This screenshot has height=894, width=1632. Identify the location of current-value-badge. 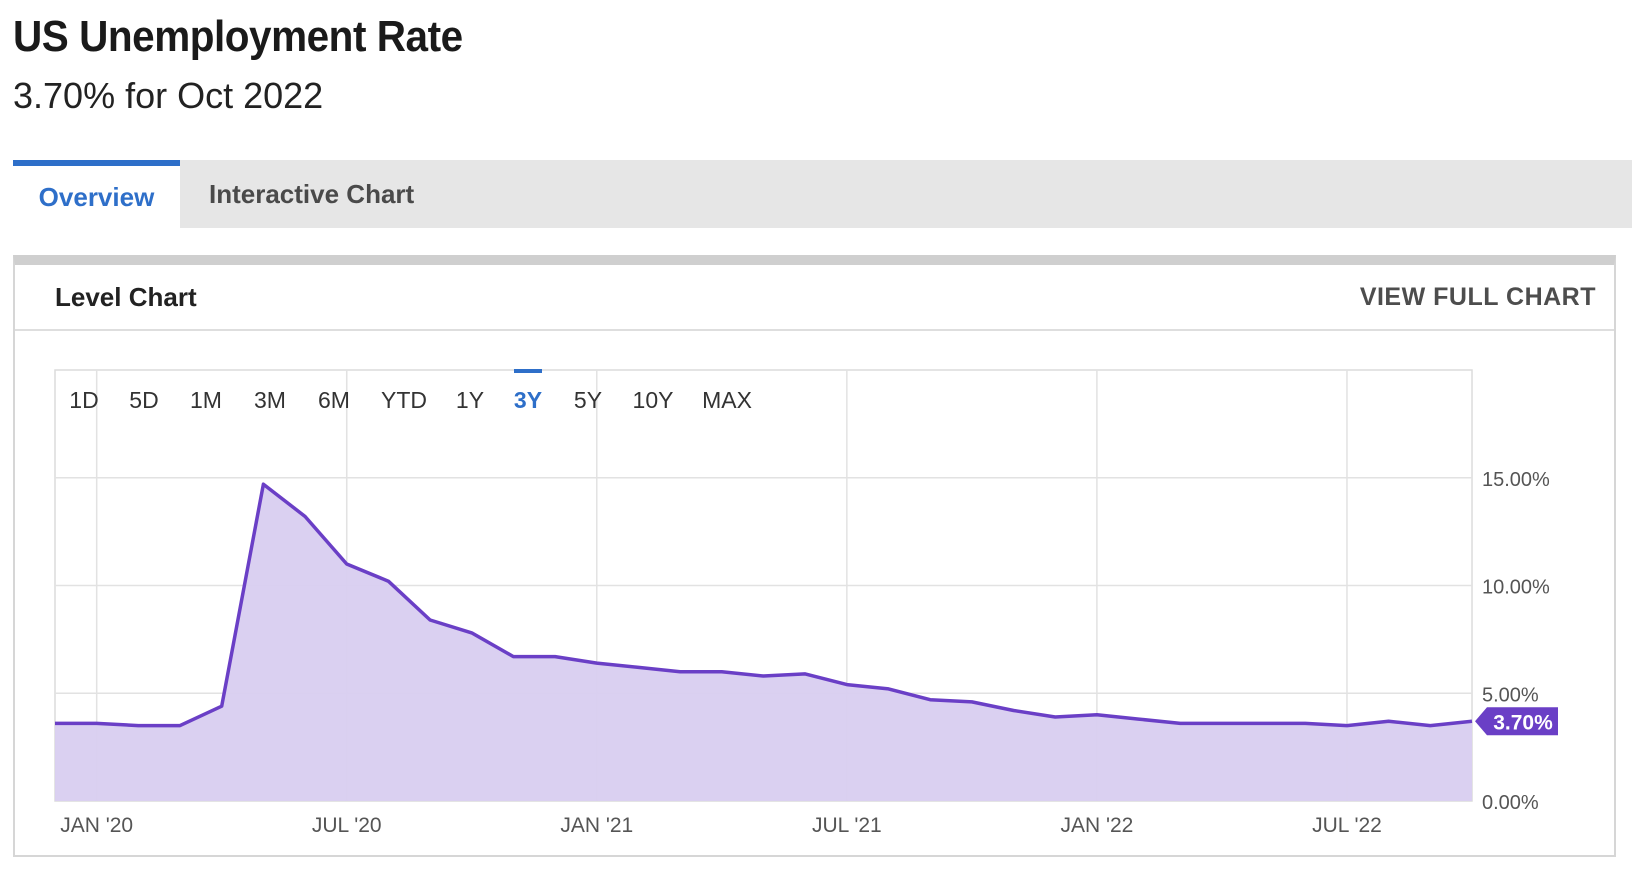
(1516, 721).